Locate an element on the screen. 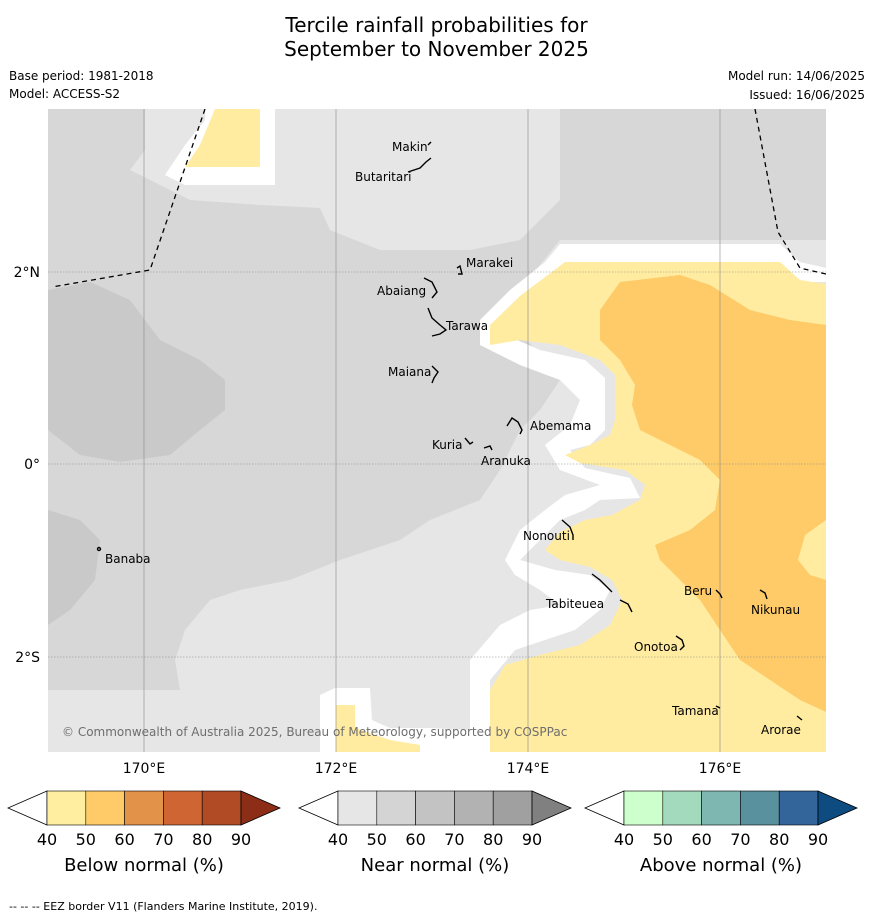 This screenshot has width=873, height=919. label-kuria: Kuria is located at coordinates (447, 445).